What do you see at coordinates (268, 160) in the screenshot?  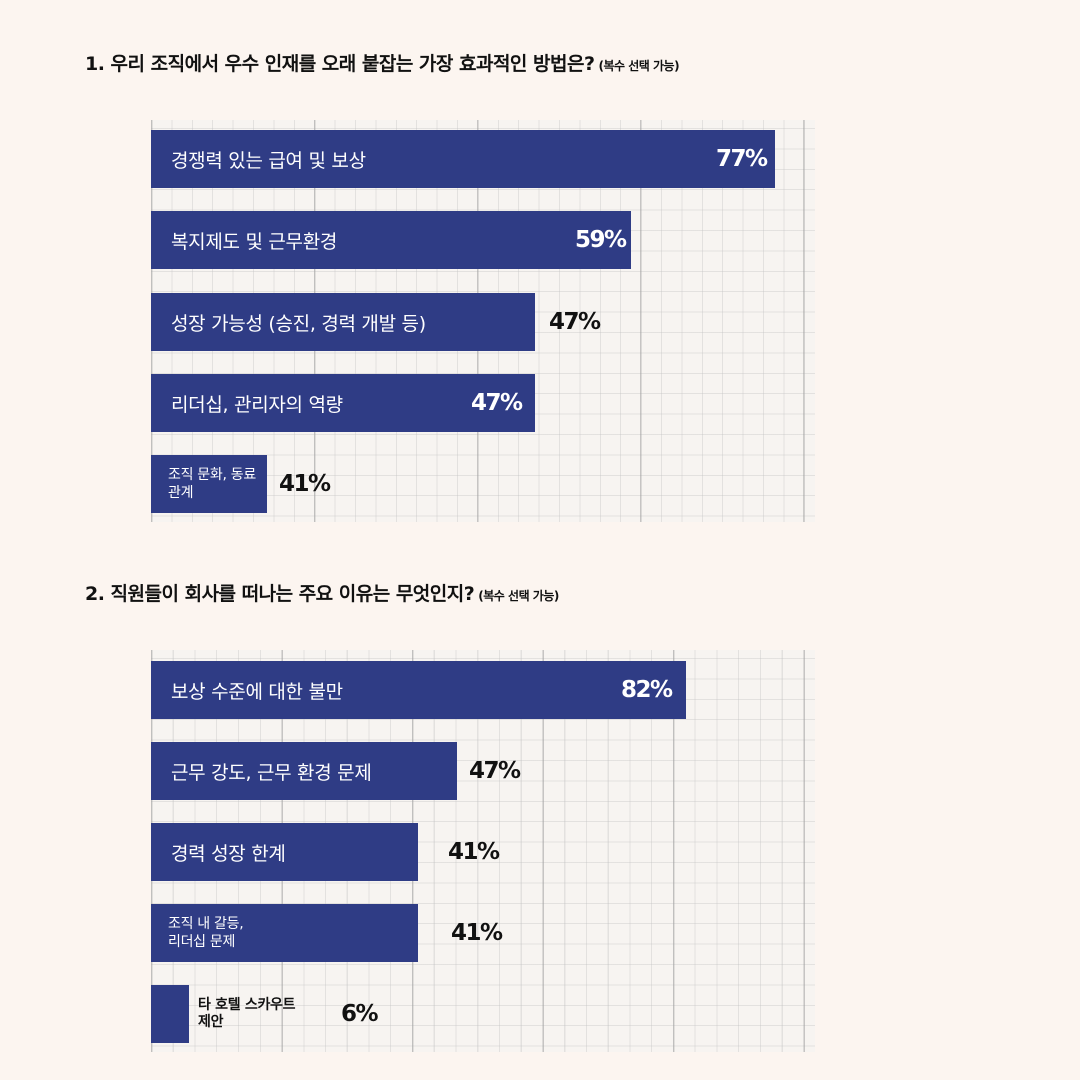 I see `bar-category-label: 경쟁력 있는 급여 및 보상` at bounding box center [268, 160].